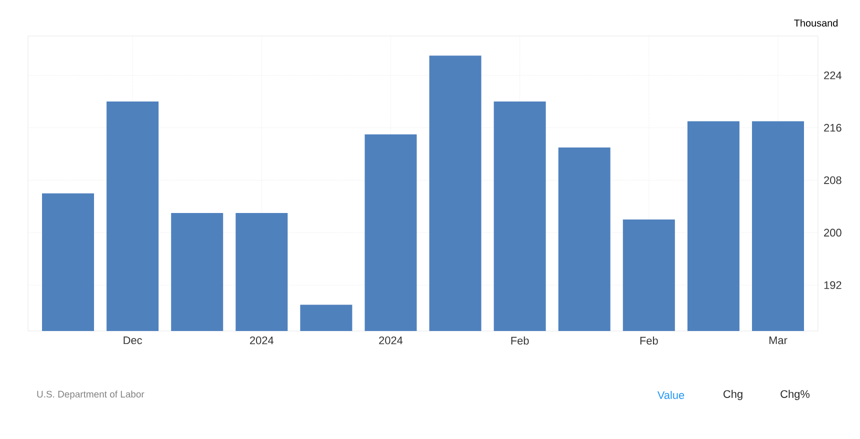 Image resolution: width=860 pixels, height=439 pixels. What do you see at coordinates (795, 395) in the screenshot?
I see `text: Chg%` at bounding box center [795, 395].